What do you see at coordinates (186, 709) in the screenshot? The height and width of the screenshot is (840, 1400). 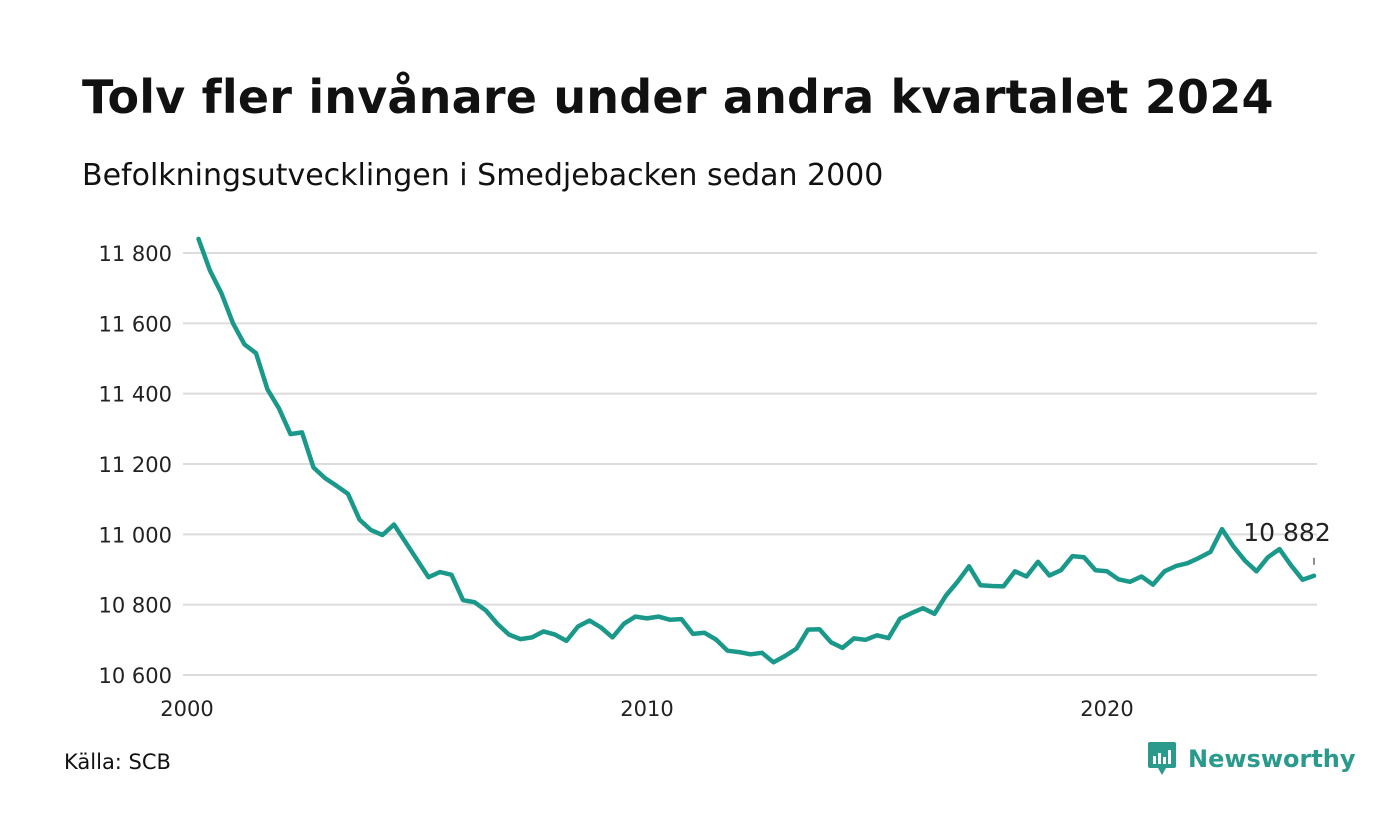 I see `x-tick-label: 2000` at bounding box center [186, 709].